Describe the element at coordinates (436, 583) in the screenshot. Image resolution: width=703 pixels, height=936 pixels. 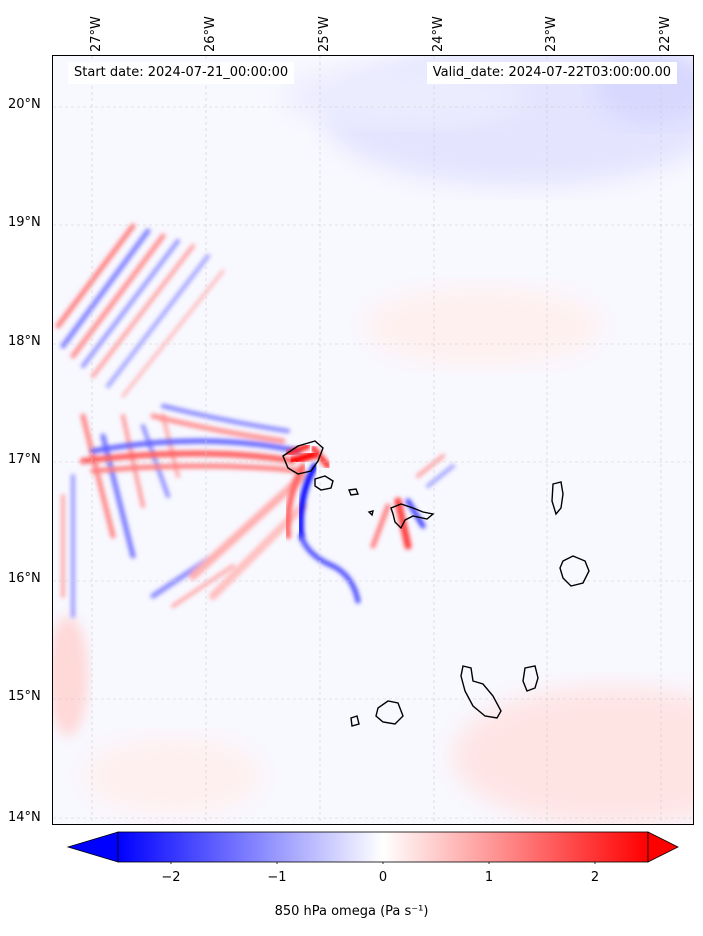
I see `coastlines` at that location.